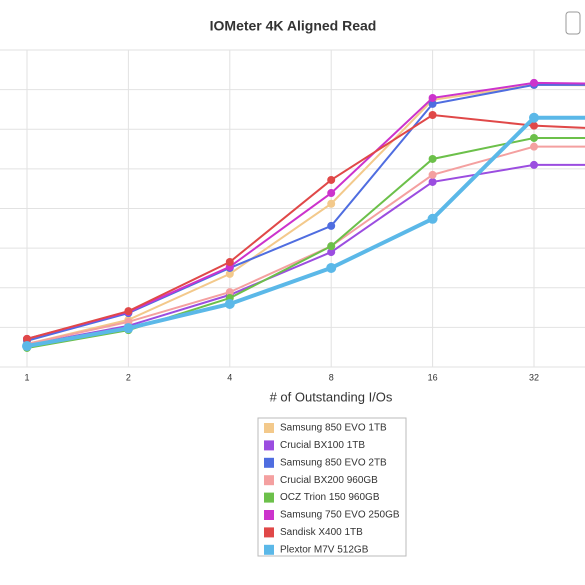 The width and height of the screenshot is (585, 585). Describe the element at coordinates (322, 445) in the screenshot. I see `legend-label: Crucial BX100 1TB` at that location.